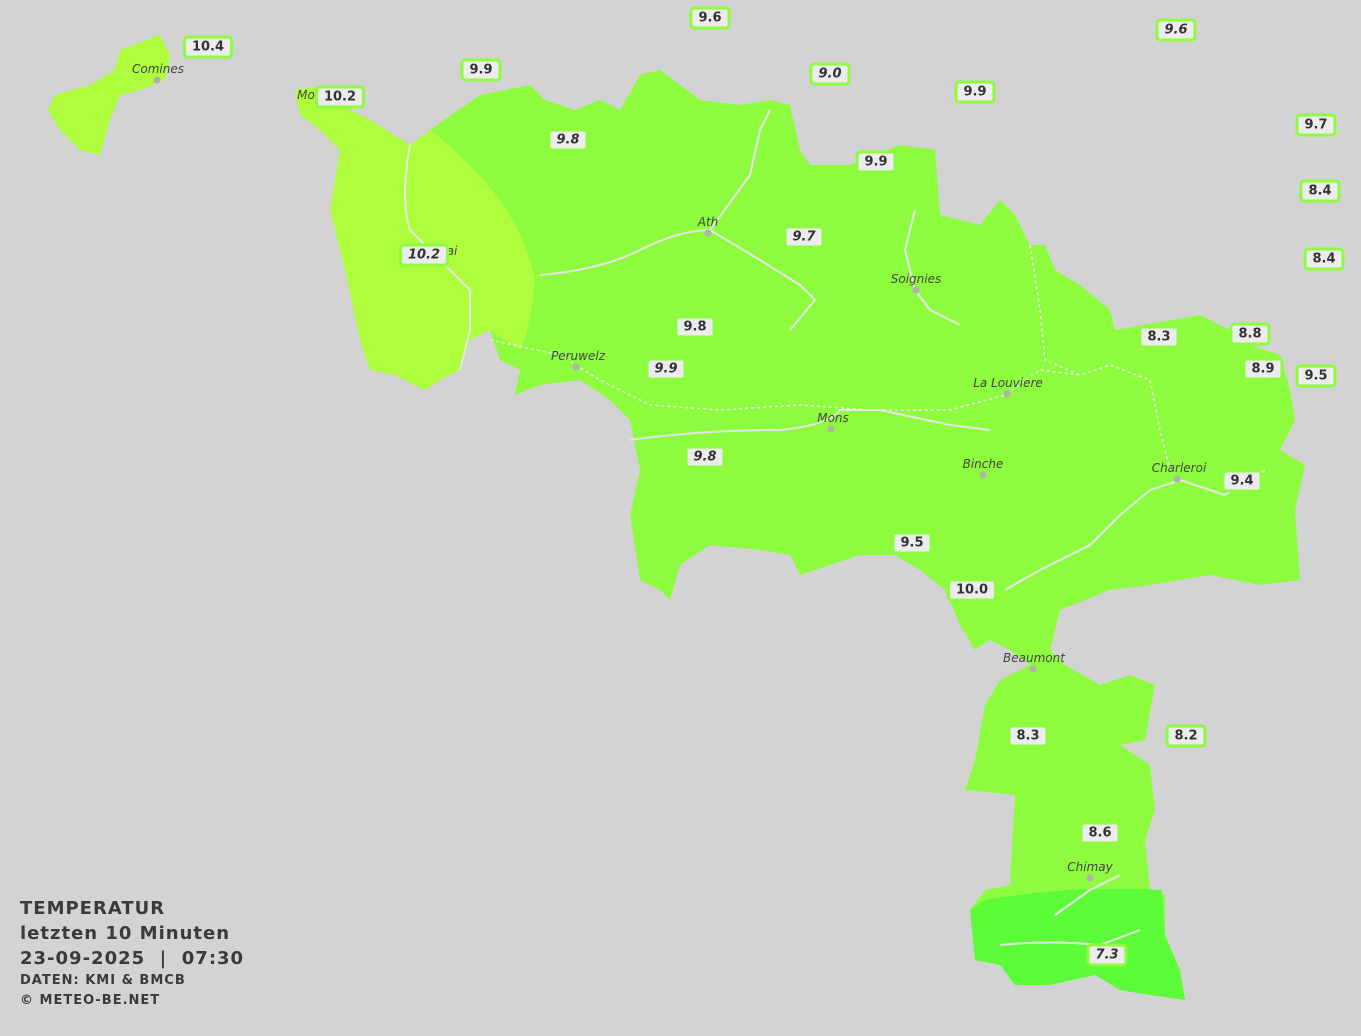  What do you see at coordinates (415, 237) in the screenshot?
I see `region-west` at bounding box center [415, 237].